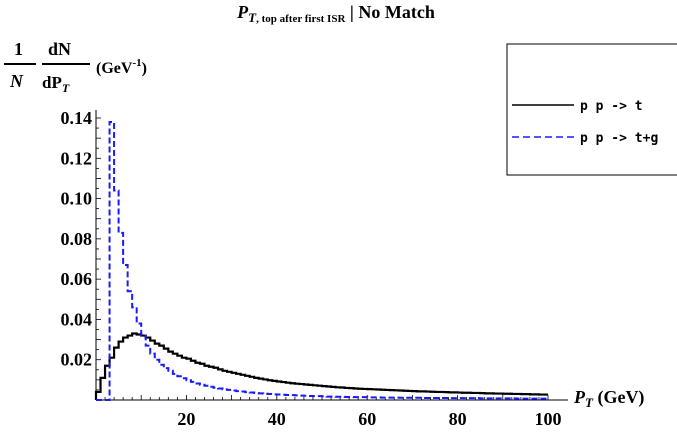 The width and height of the screenshot is (677, 434). What do you see at coordinates (335, 13) in the screenshot?
I see `chart-title: PT, top after first ISR | No Match` at bounding box center [335, 13].